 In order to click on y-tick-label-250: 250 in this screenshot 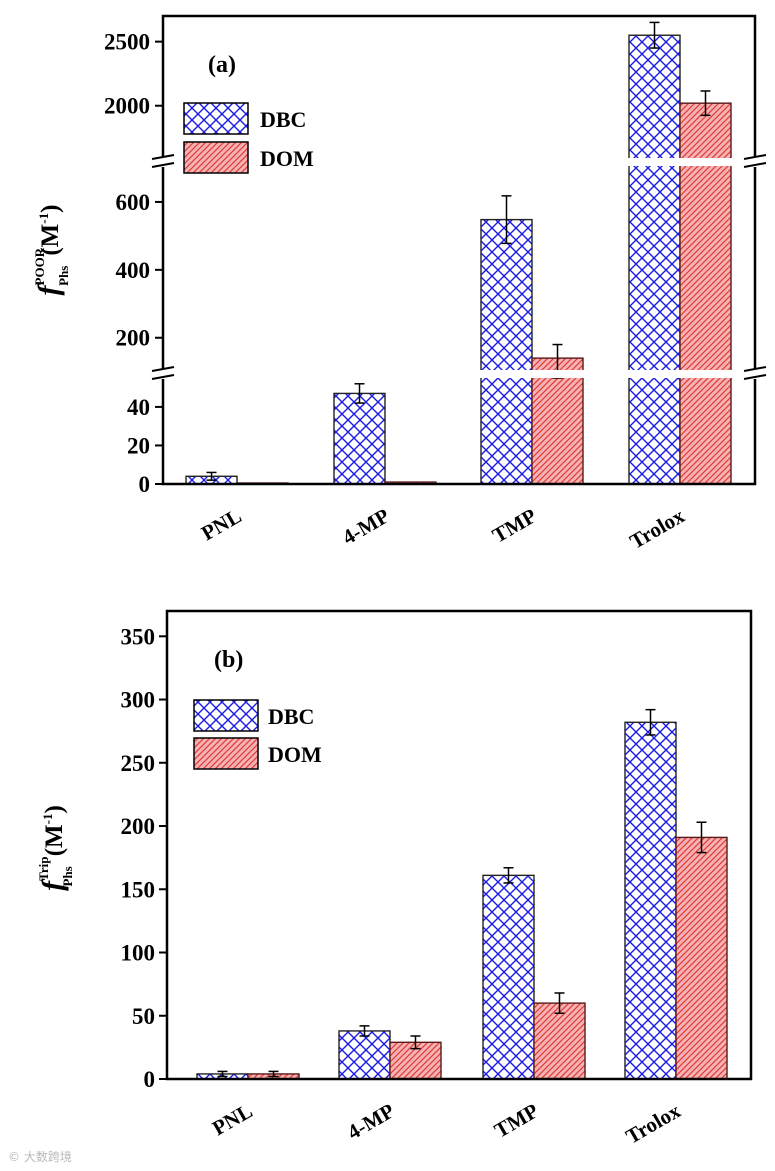, I will do `click(138, 763)`.